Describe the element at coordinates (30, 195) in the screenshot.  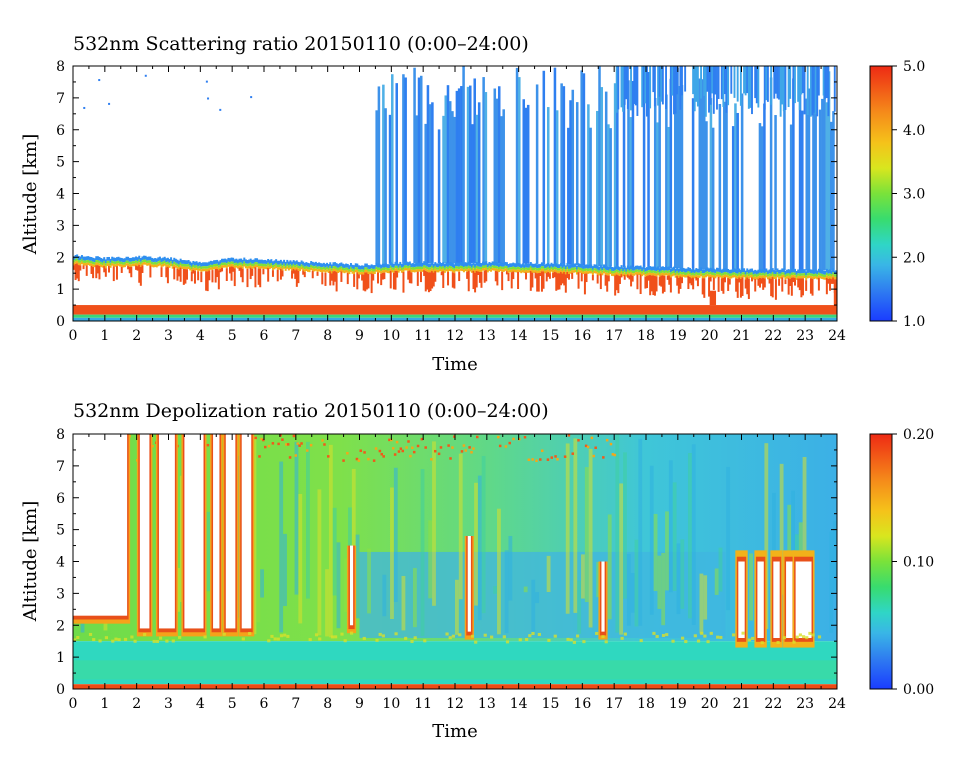
I see `scattering-ylabel: Altitude [km]` at that location.